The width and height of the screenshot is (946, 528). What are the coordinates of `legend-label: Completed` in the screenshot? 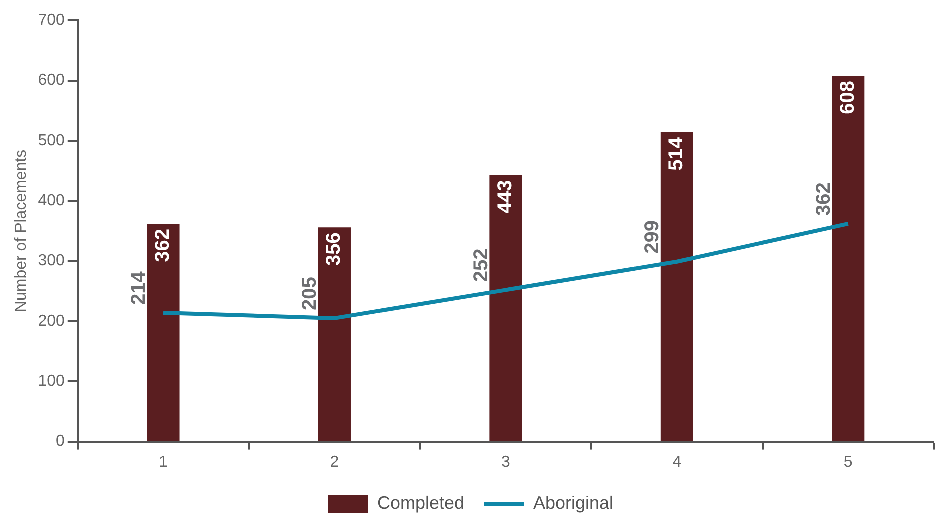 It's located at (420, 502).